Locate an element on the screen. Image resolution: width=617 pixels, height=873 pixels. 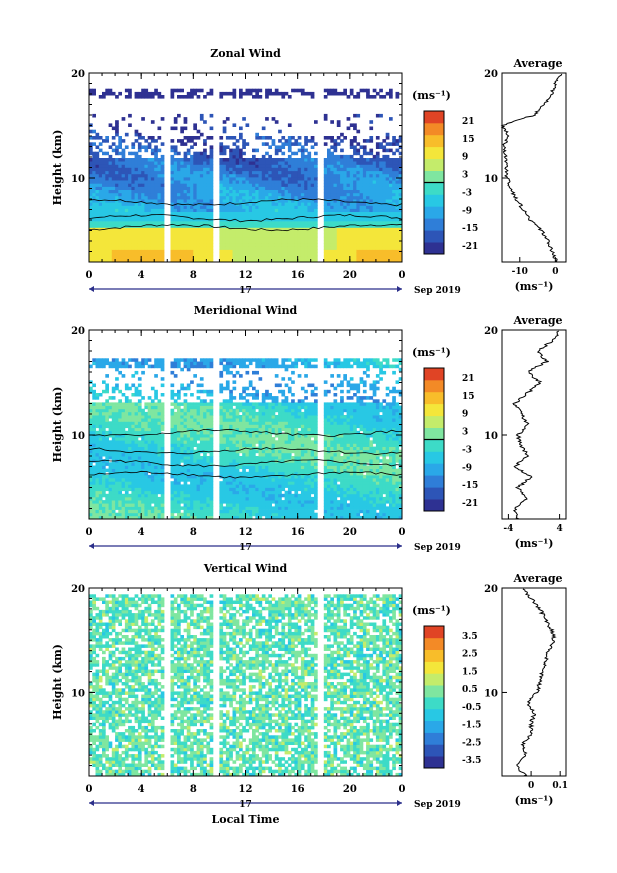
contour-line is located at coordinates (245, 218).